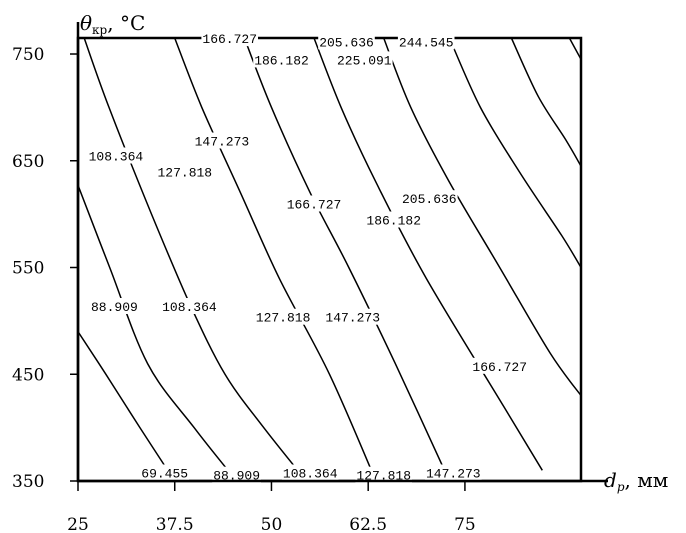 This screenshot has height=533, width=686. Describe the element at coordinates (28, 269) in the screenshot. I see `y-tick-label: 550` at that location.